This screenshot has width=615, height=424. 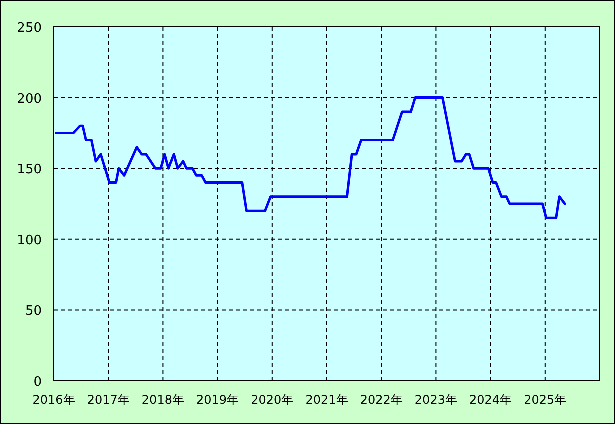 What do you see at coordinates (491, 400) in the screenshot?
I see `x-tick-label: 2024年` at bounding box center [491, 400].